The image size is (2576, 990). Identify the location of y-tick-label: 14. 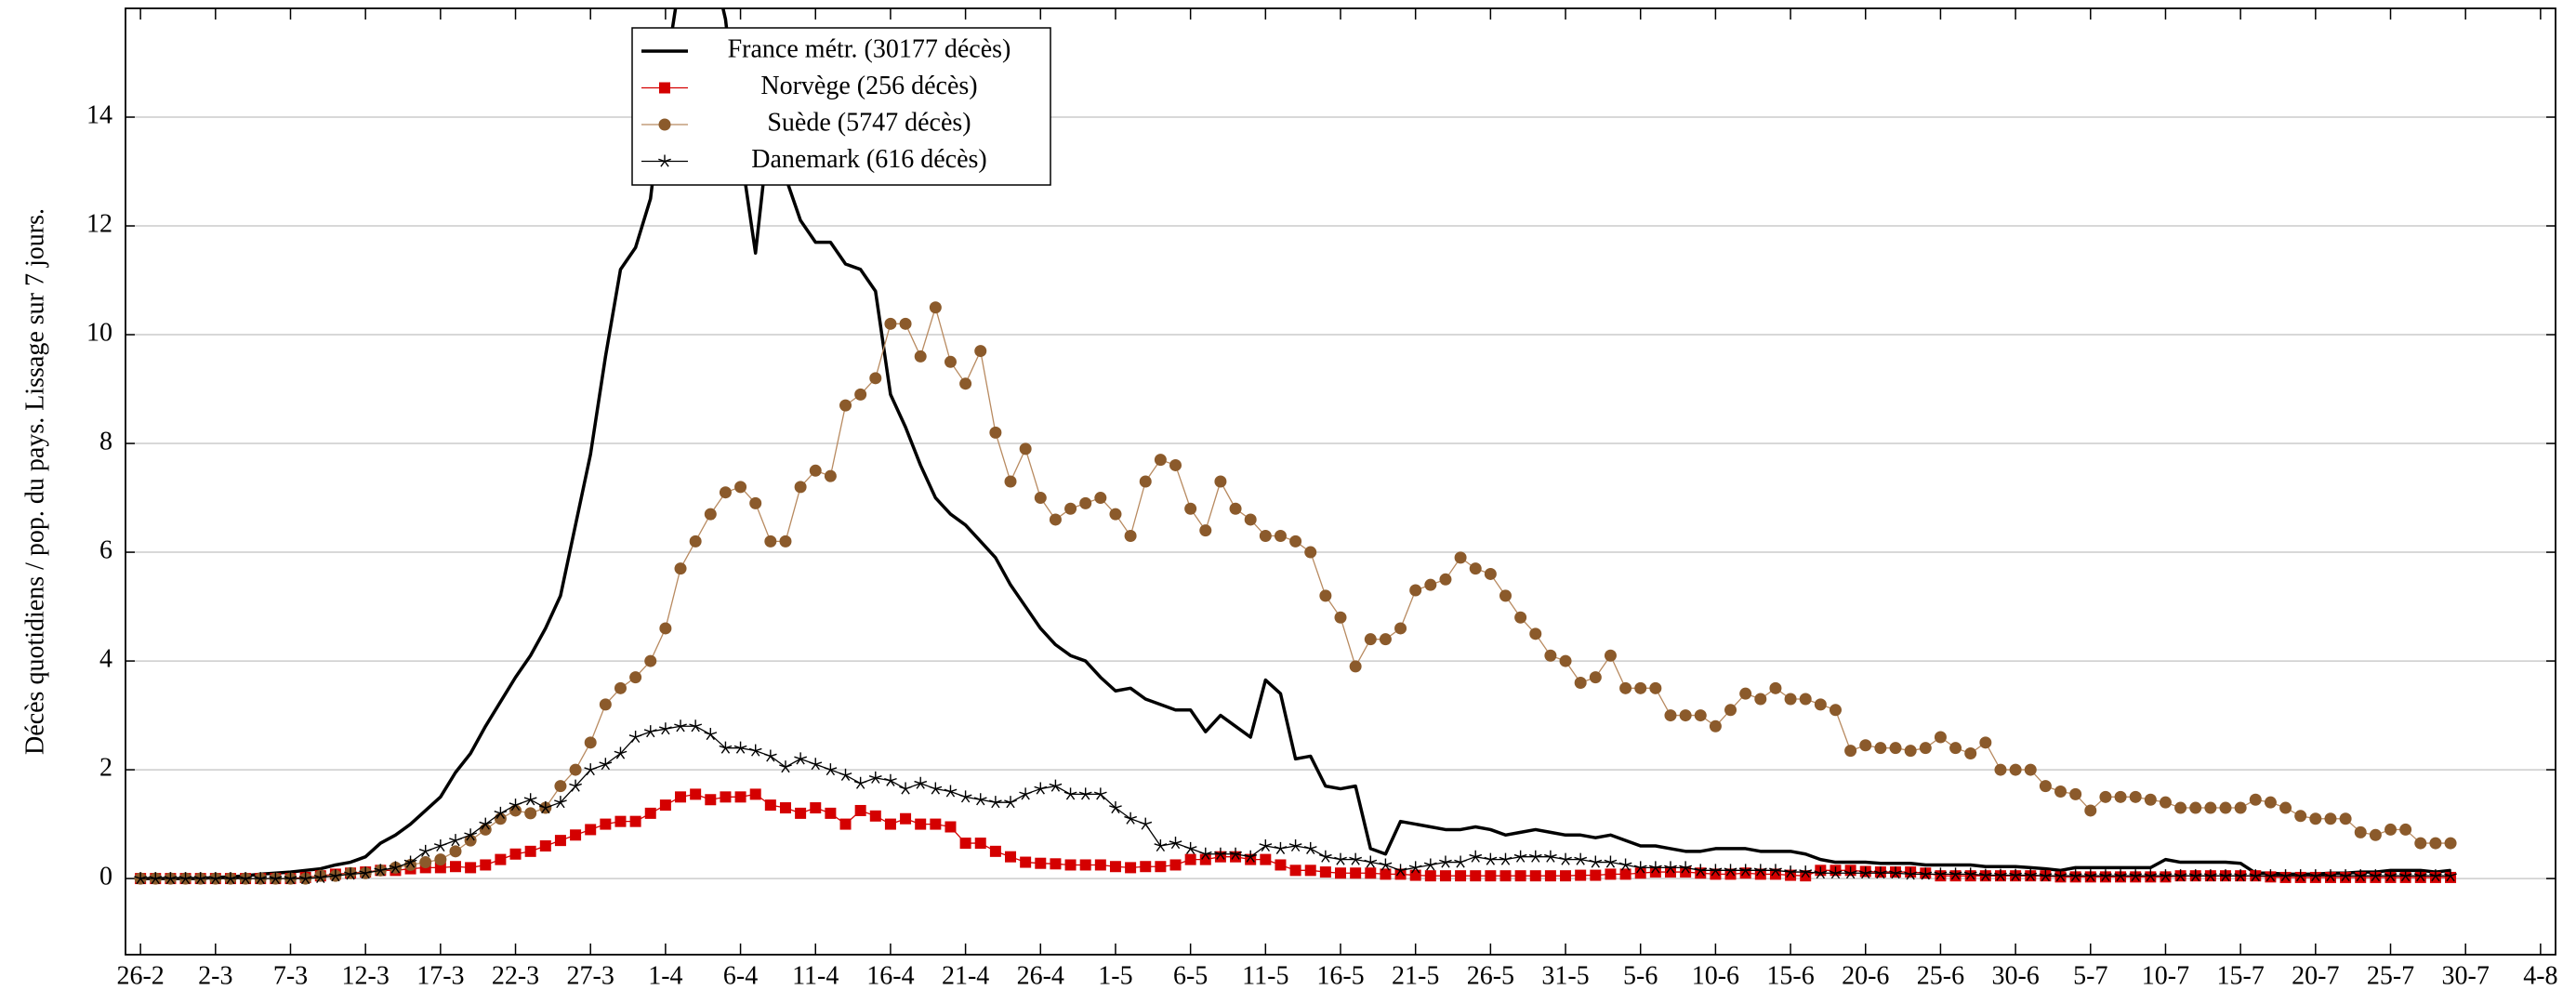
(99, 114).